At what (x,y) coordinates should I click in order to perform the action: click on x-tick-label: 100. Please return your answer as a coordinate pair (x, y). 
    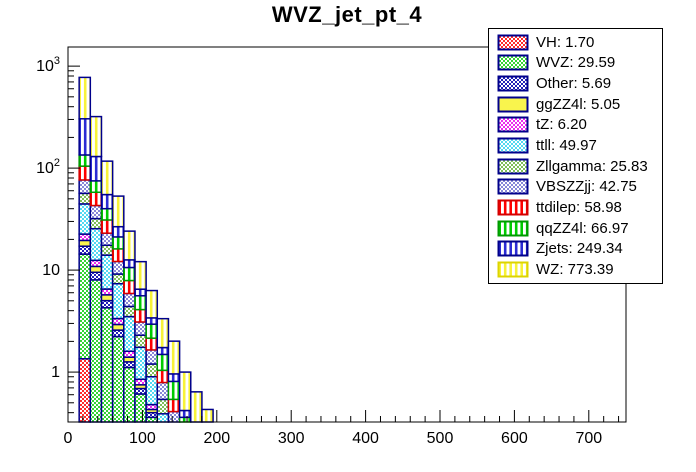
    Looking at the image, I should click on (142, 438).